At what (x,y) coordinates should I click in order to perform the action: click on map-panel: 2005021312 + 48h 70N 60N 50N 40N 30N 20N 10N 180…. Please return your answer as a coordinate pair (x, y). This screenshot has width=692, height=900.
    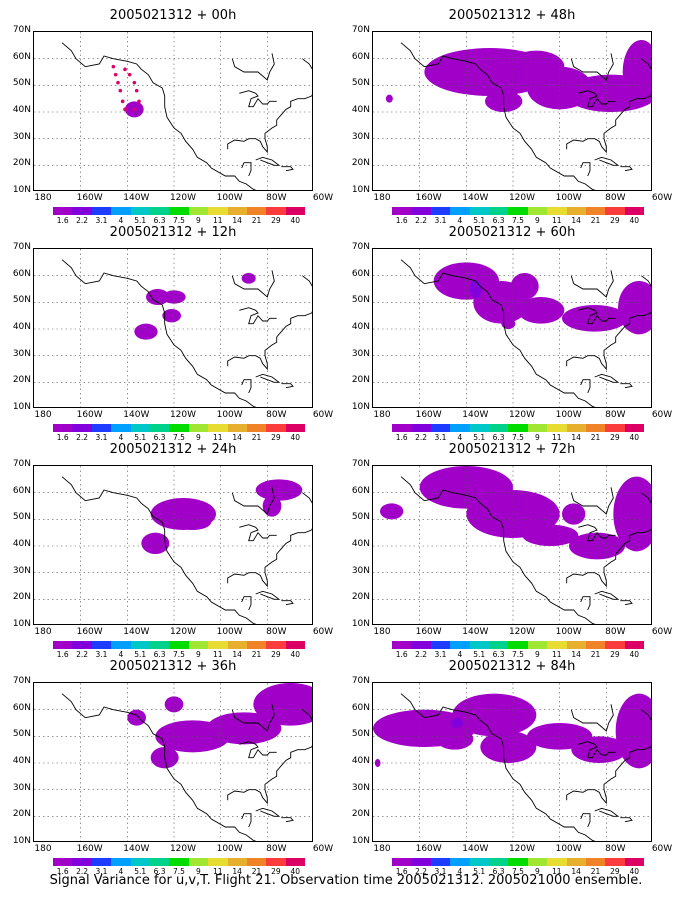
    Looking at the image, I should click on (512, 116).